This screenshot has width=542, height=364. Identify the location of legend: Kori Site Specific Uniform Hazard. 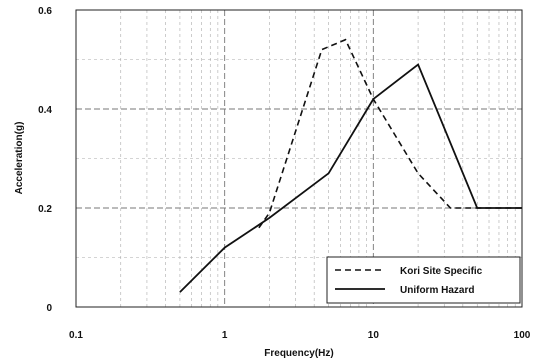
(423, 280).